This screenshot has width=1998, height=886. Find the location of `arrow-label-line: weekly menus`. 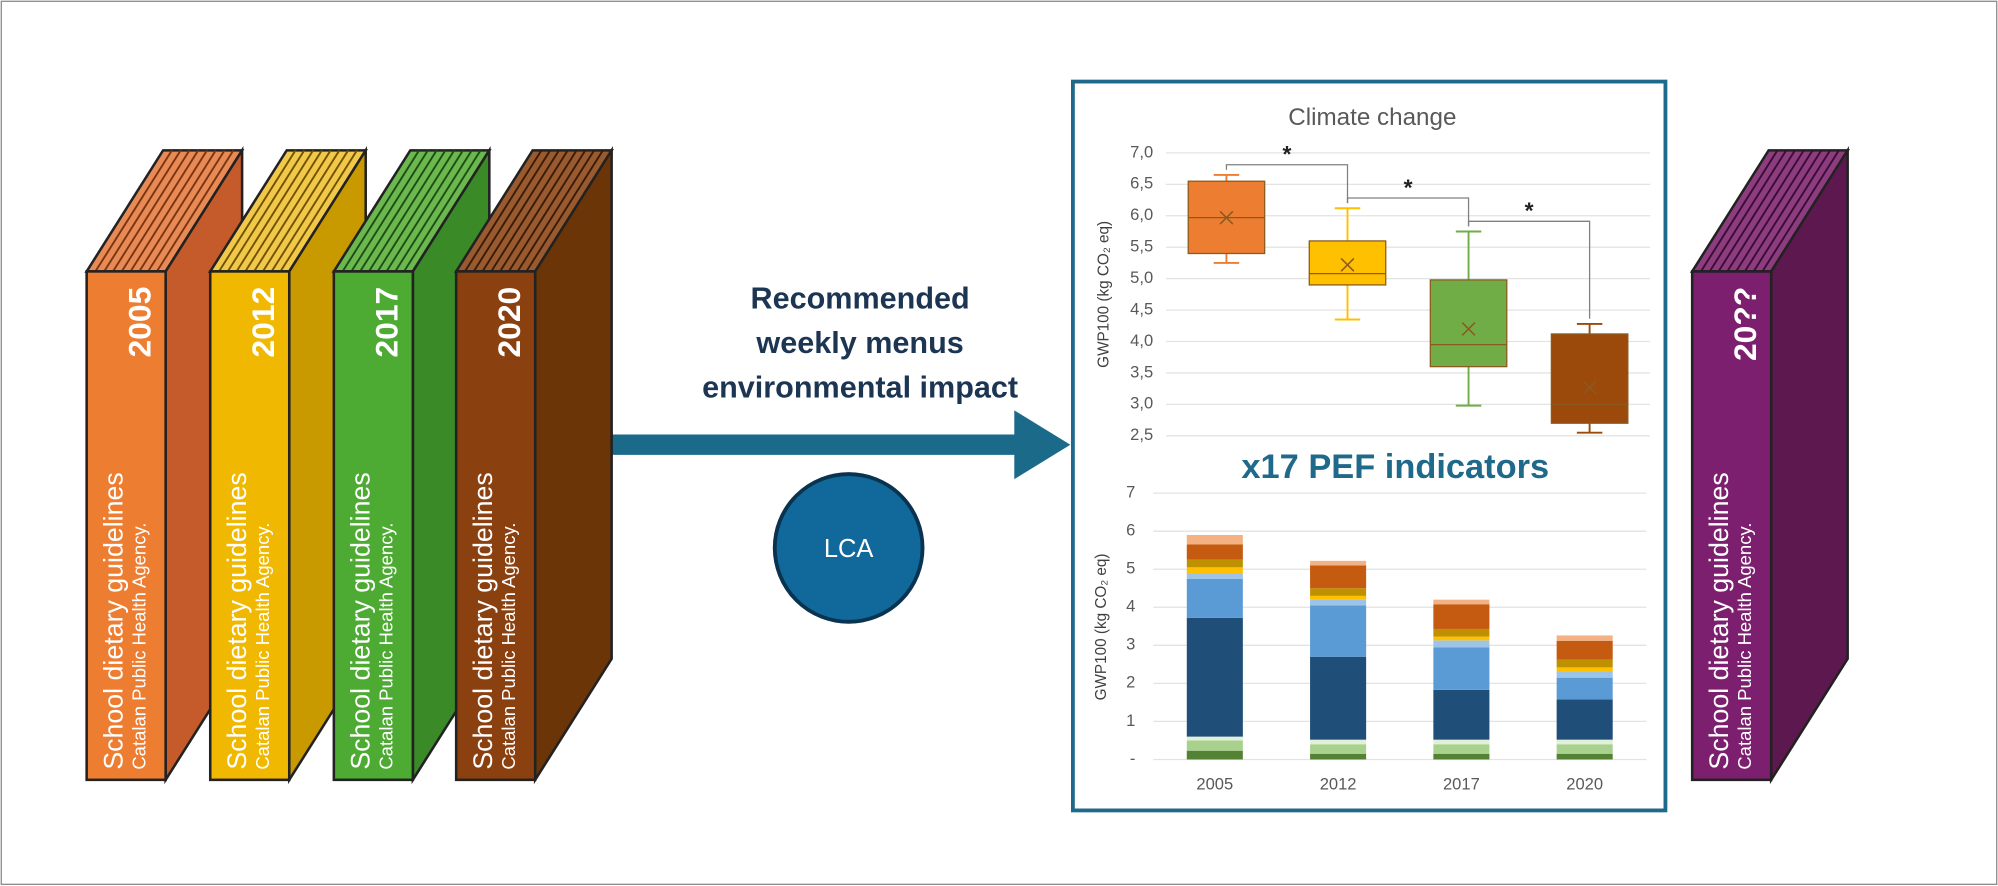

arrow-label-line: weekly menus is located at coordinates (859, 343).